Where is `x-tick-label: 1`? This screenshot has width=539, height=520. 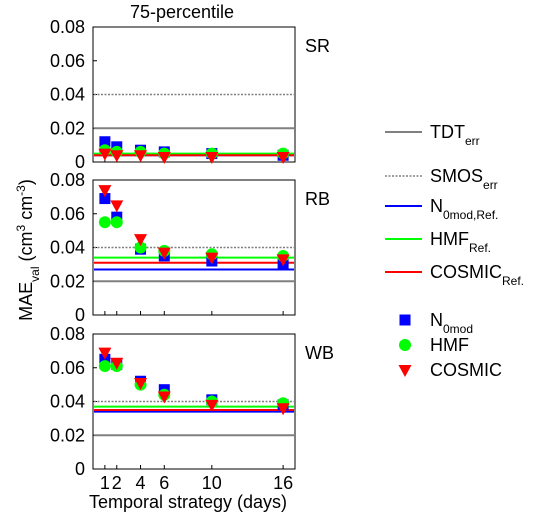
x-tick-label: 1 is located at coordinates (105, 483).